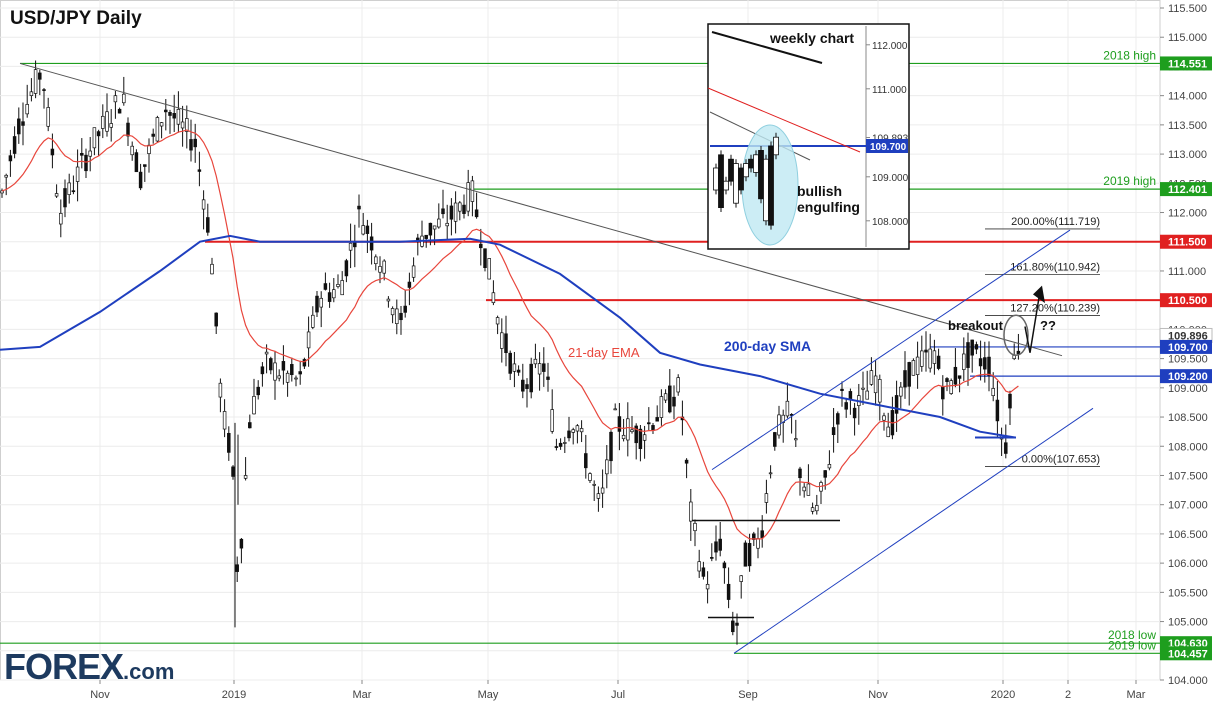  What do you see at coordinates (976, 325) in the screenshot?
I see `breakout-label: breakout` at bounding box center [976, 325].